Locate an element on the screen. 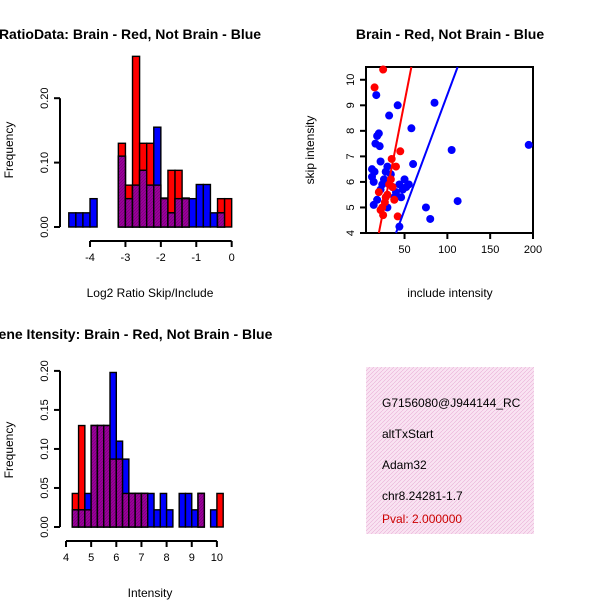 The width and height of the screenshot is (600, 600). ratio-histogram-axes: -4 -3 -2 -1 0 0.00 0.10 0.20 is located at coordinates (137, 175).